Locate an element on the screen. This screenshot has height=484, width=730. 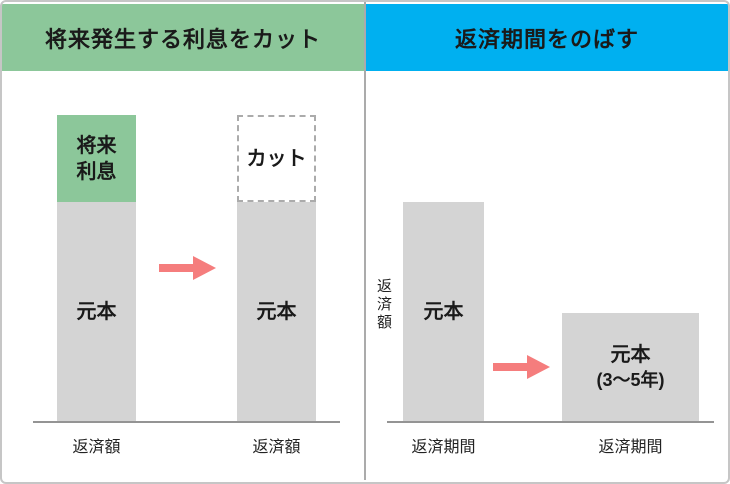
future-interest-segment: 将来 利息 is located at coordinates (96, 158).